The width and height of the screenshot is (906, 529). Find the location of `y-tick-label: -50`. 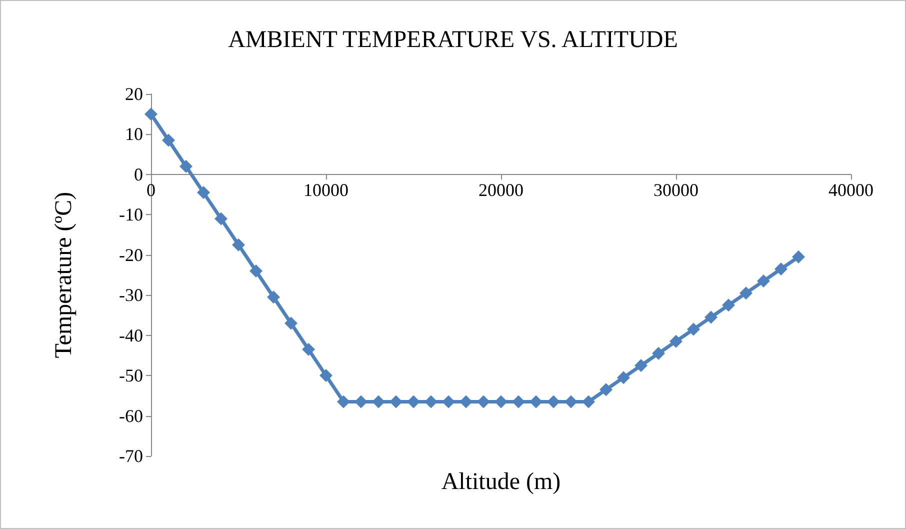

y-tick-label: -50 is located at coordinates (131, 376).